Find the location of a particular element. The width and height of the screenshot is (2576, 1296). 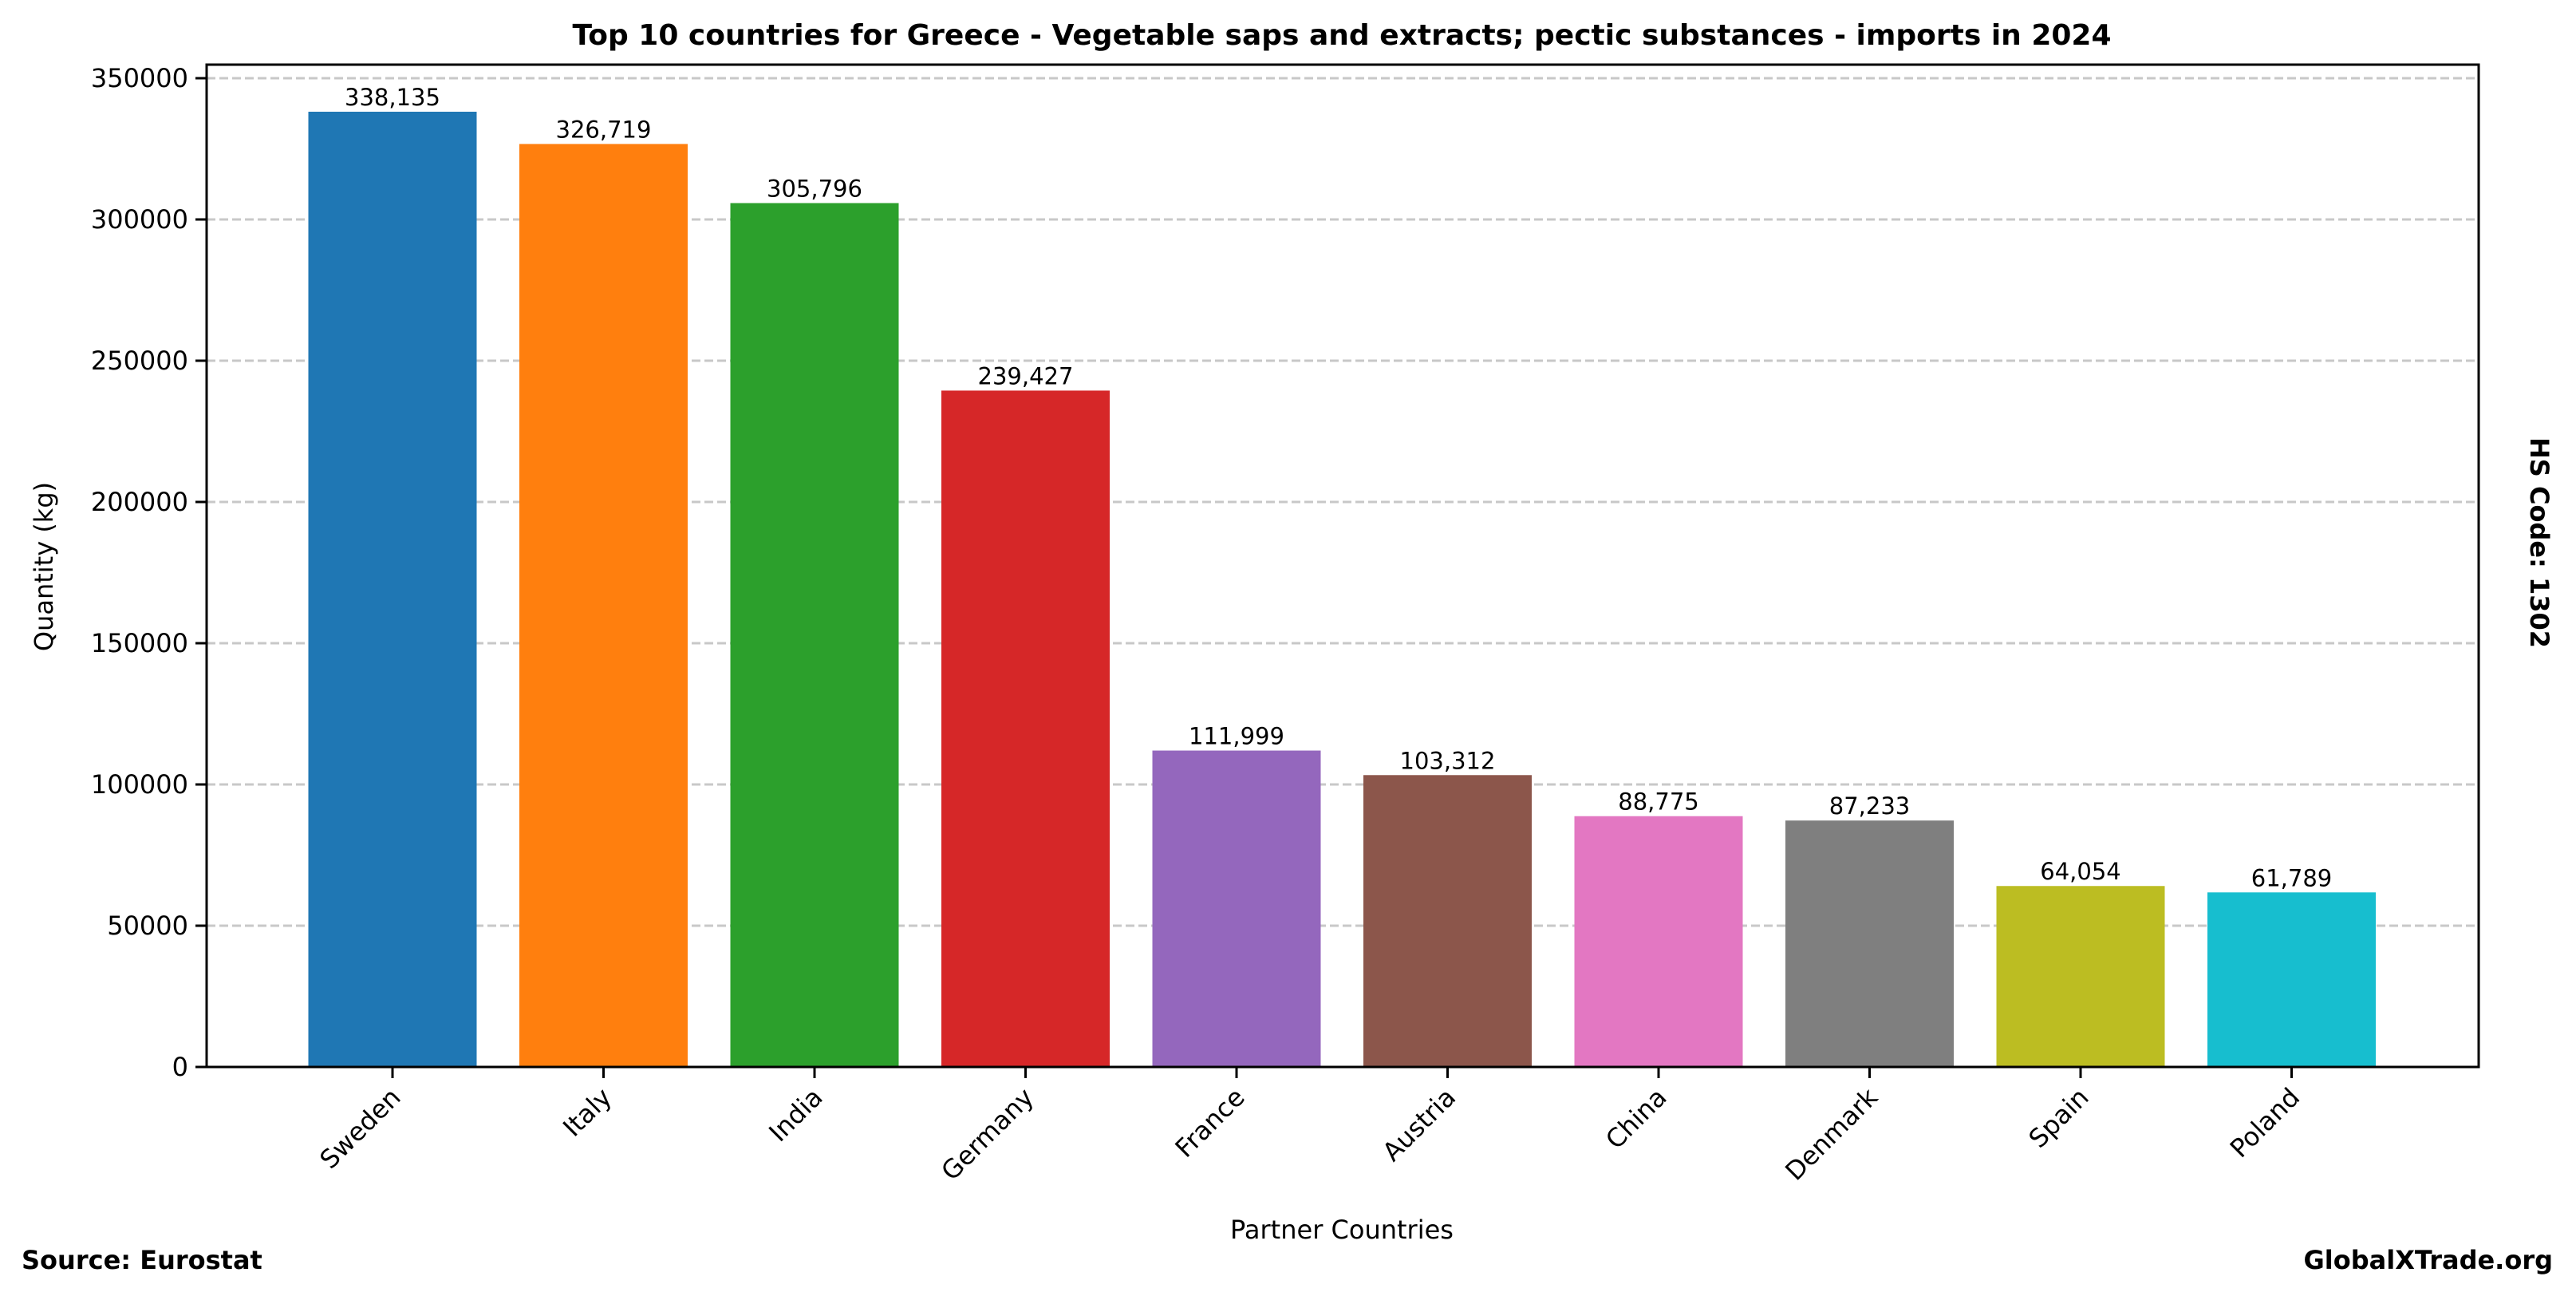

y-tick-label: 0 is located at coordinates (180, 1067).